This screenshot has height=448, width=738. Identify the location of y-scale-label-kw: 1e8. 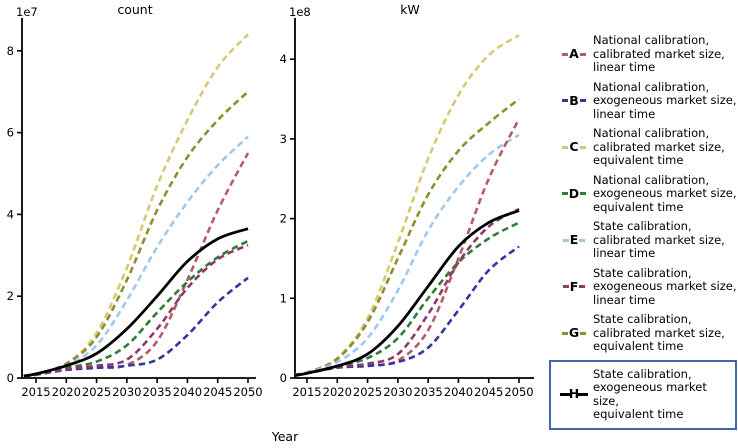
(300, 12).